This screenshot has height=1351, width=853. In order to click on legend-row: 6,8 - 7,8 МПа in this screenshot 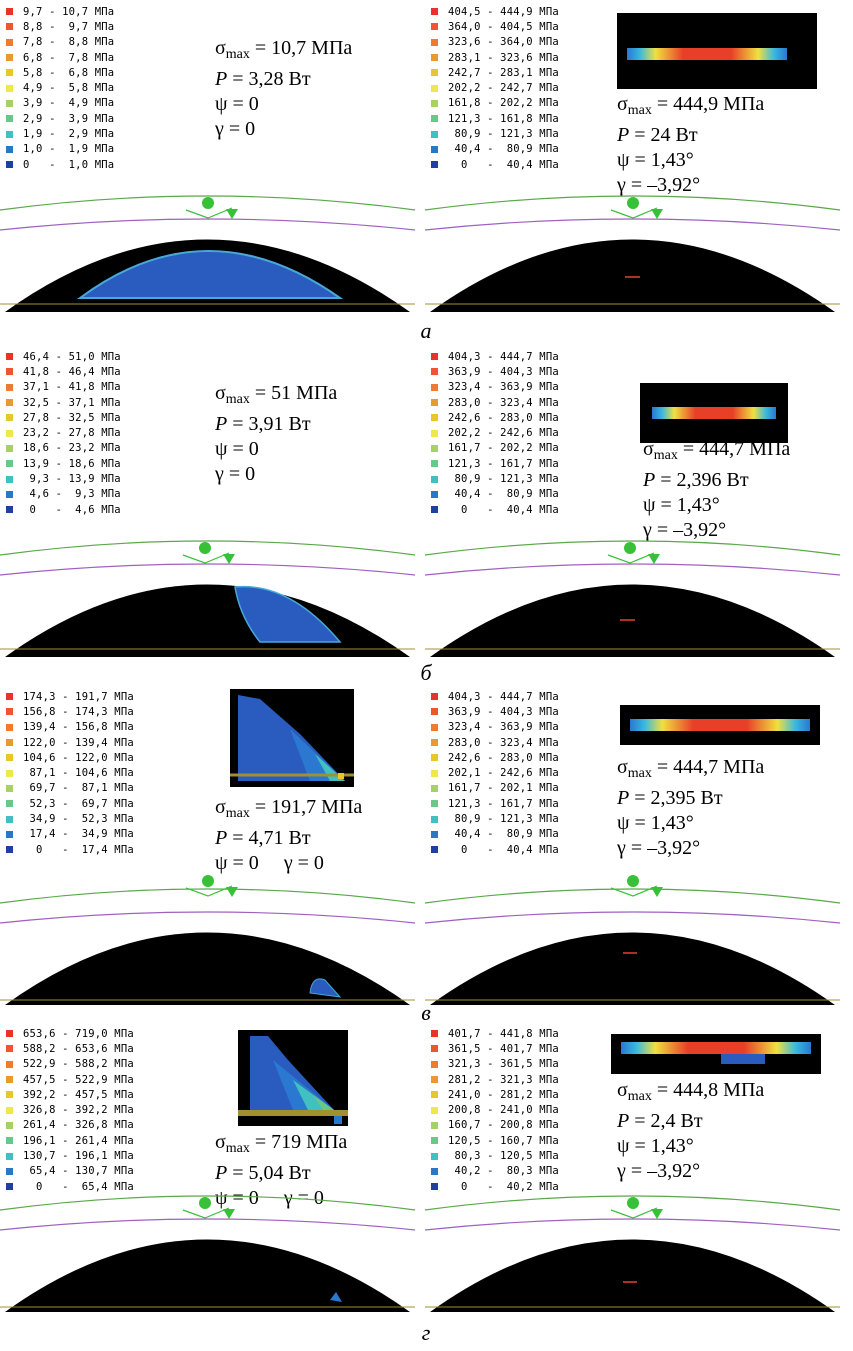, I will do `click(60, 57)`.